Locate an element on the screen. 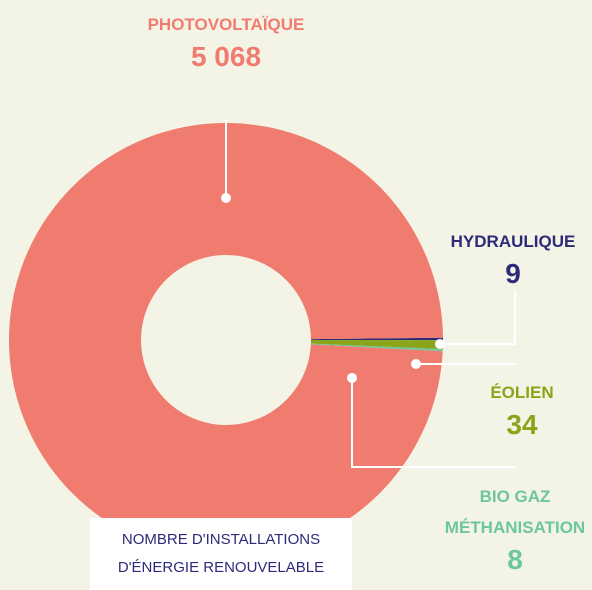 The image size is (592, 590). dots is located at coordinates (333, 288).